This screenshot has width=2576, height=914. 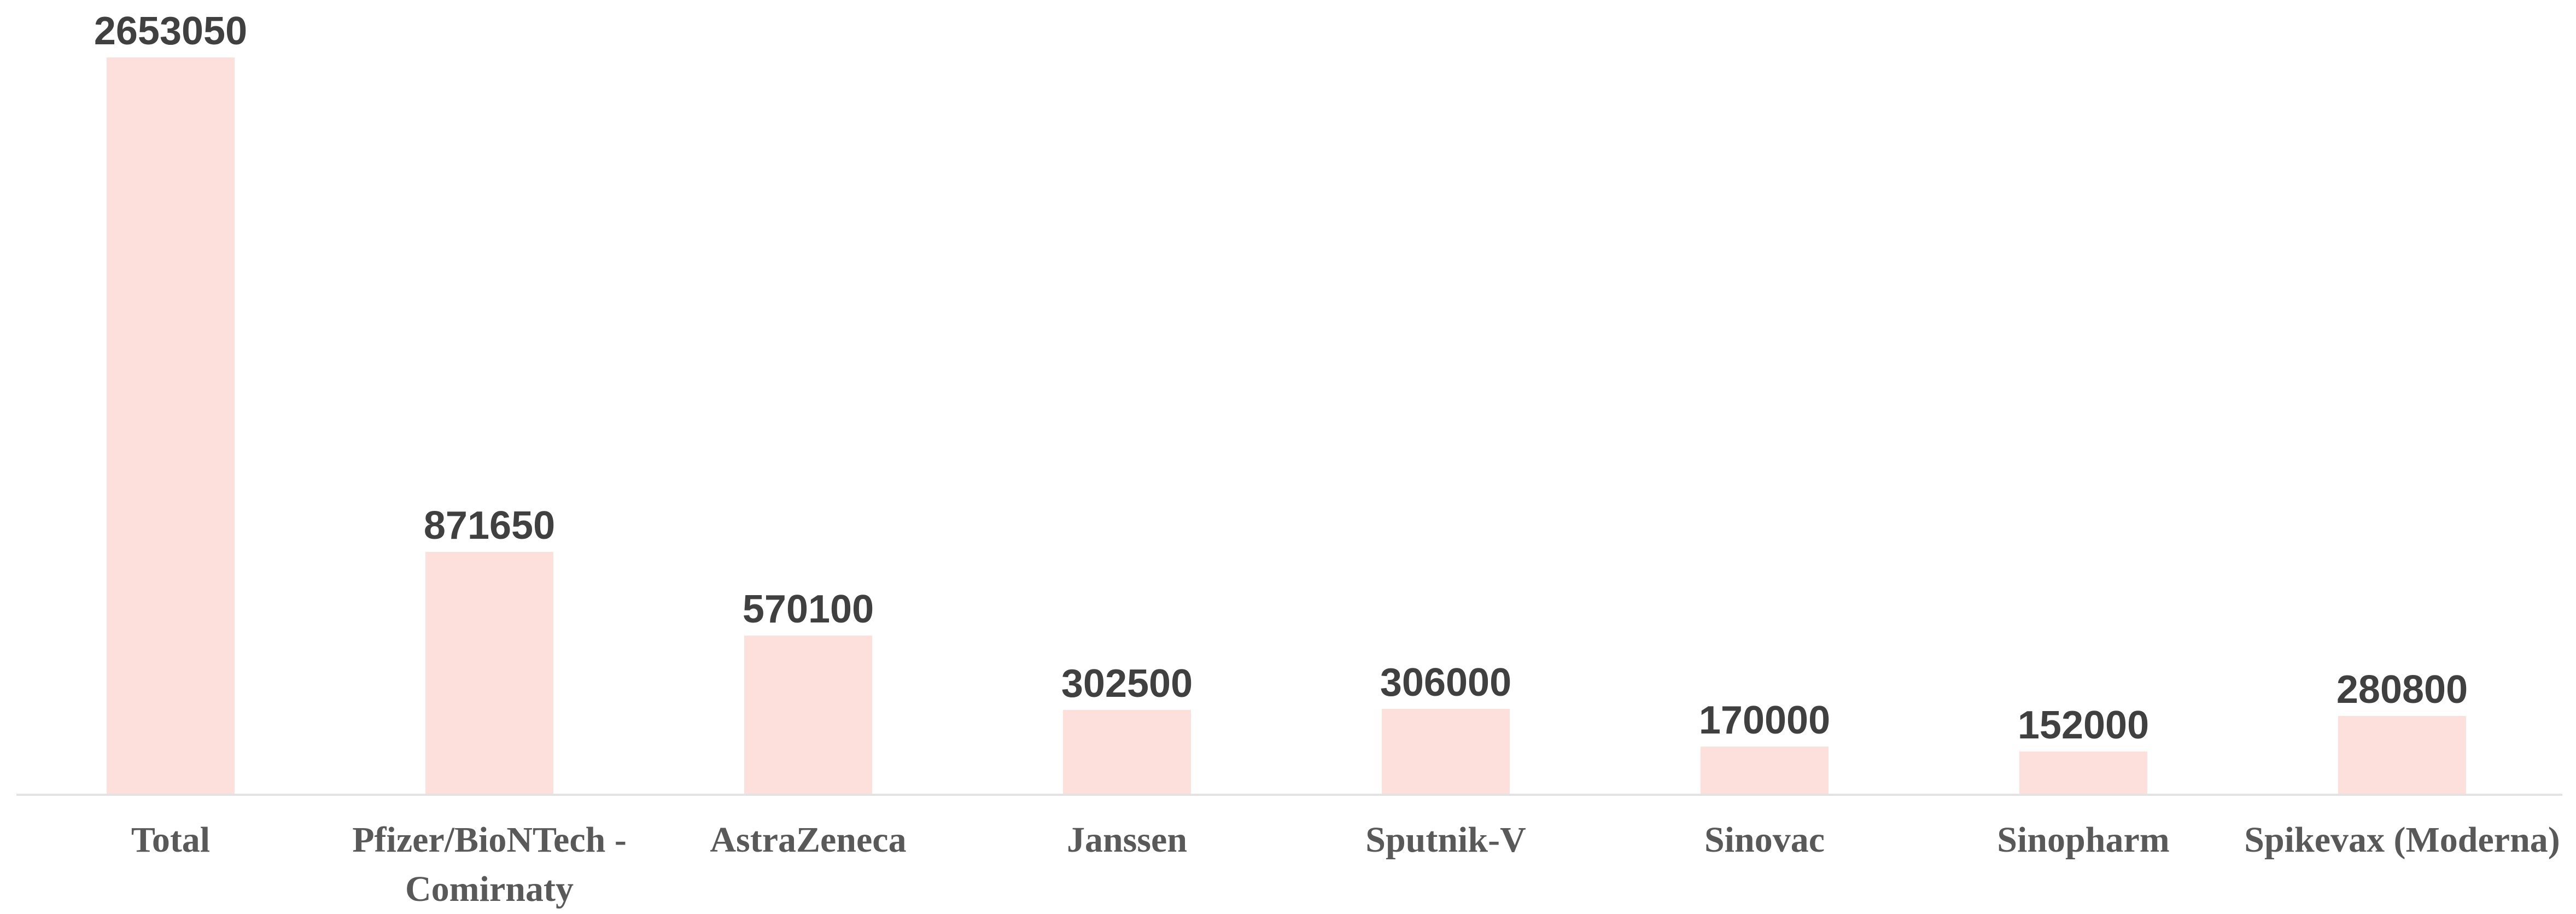 I want to click on x-tick-label: Spikevax (Moderna), so click(x=2402, y=840).